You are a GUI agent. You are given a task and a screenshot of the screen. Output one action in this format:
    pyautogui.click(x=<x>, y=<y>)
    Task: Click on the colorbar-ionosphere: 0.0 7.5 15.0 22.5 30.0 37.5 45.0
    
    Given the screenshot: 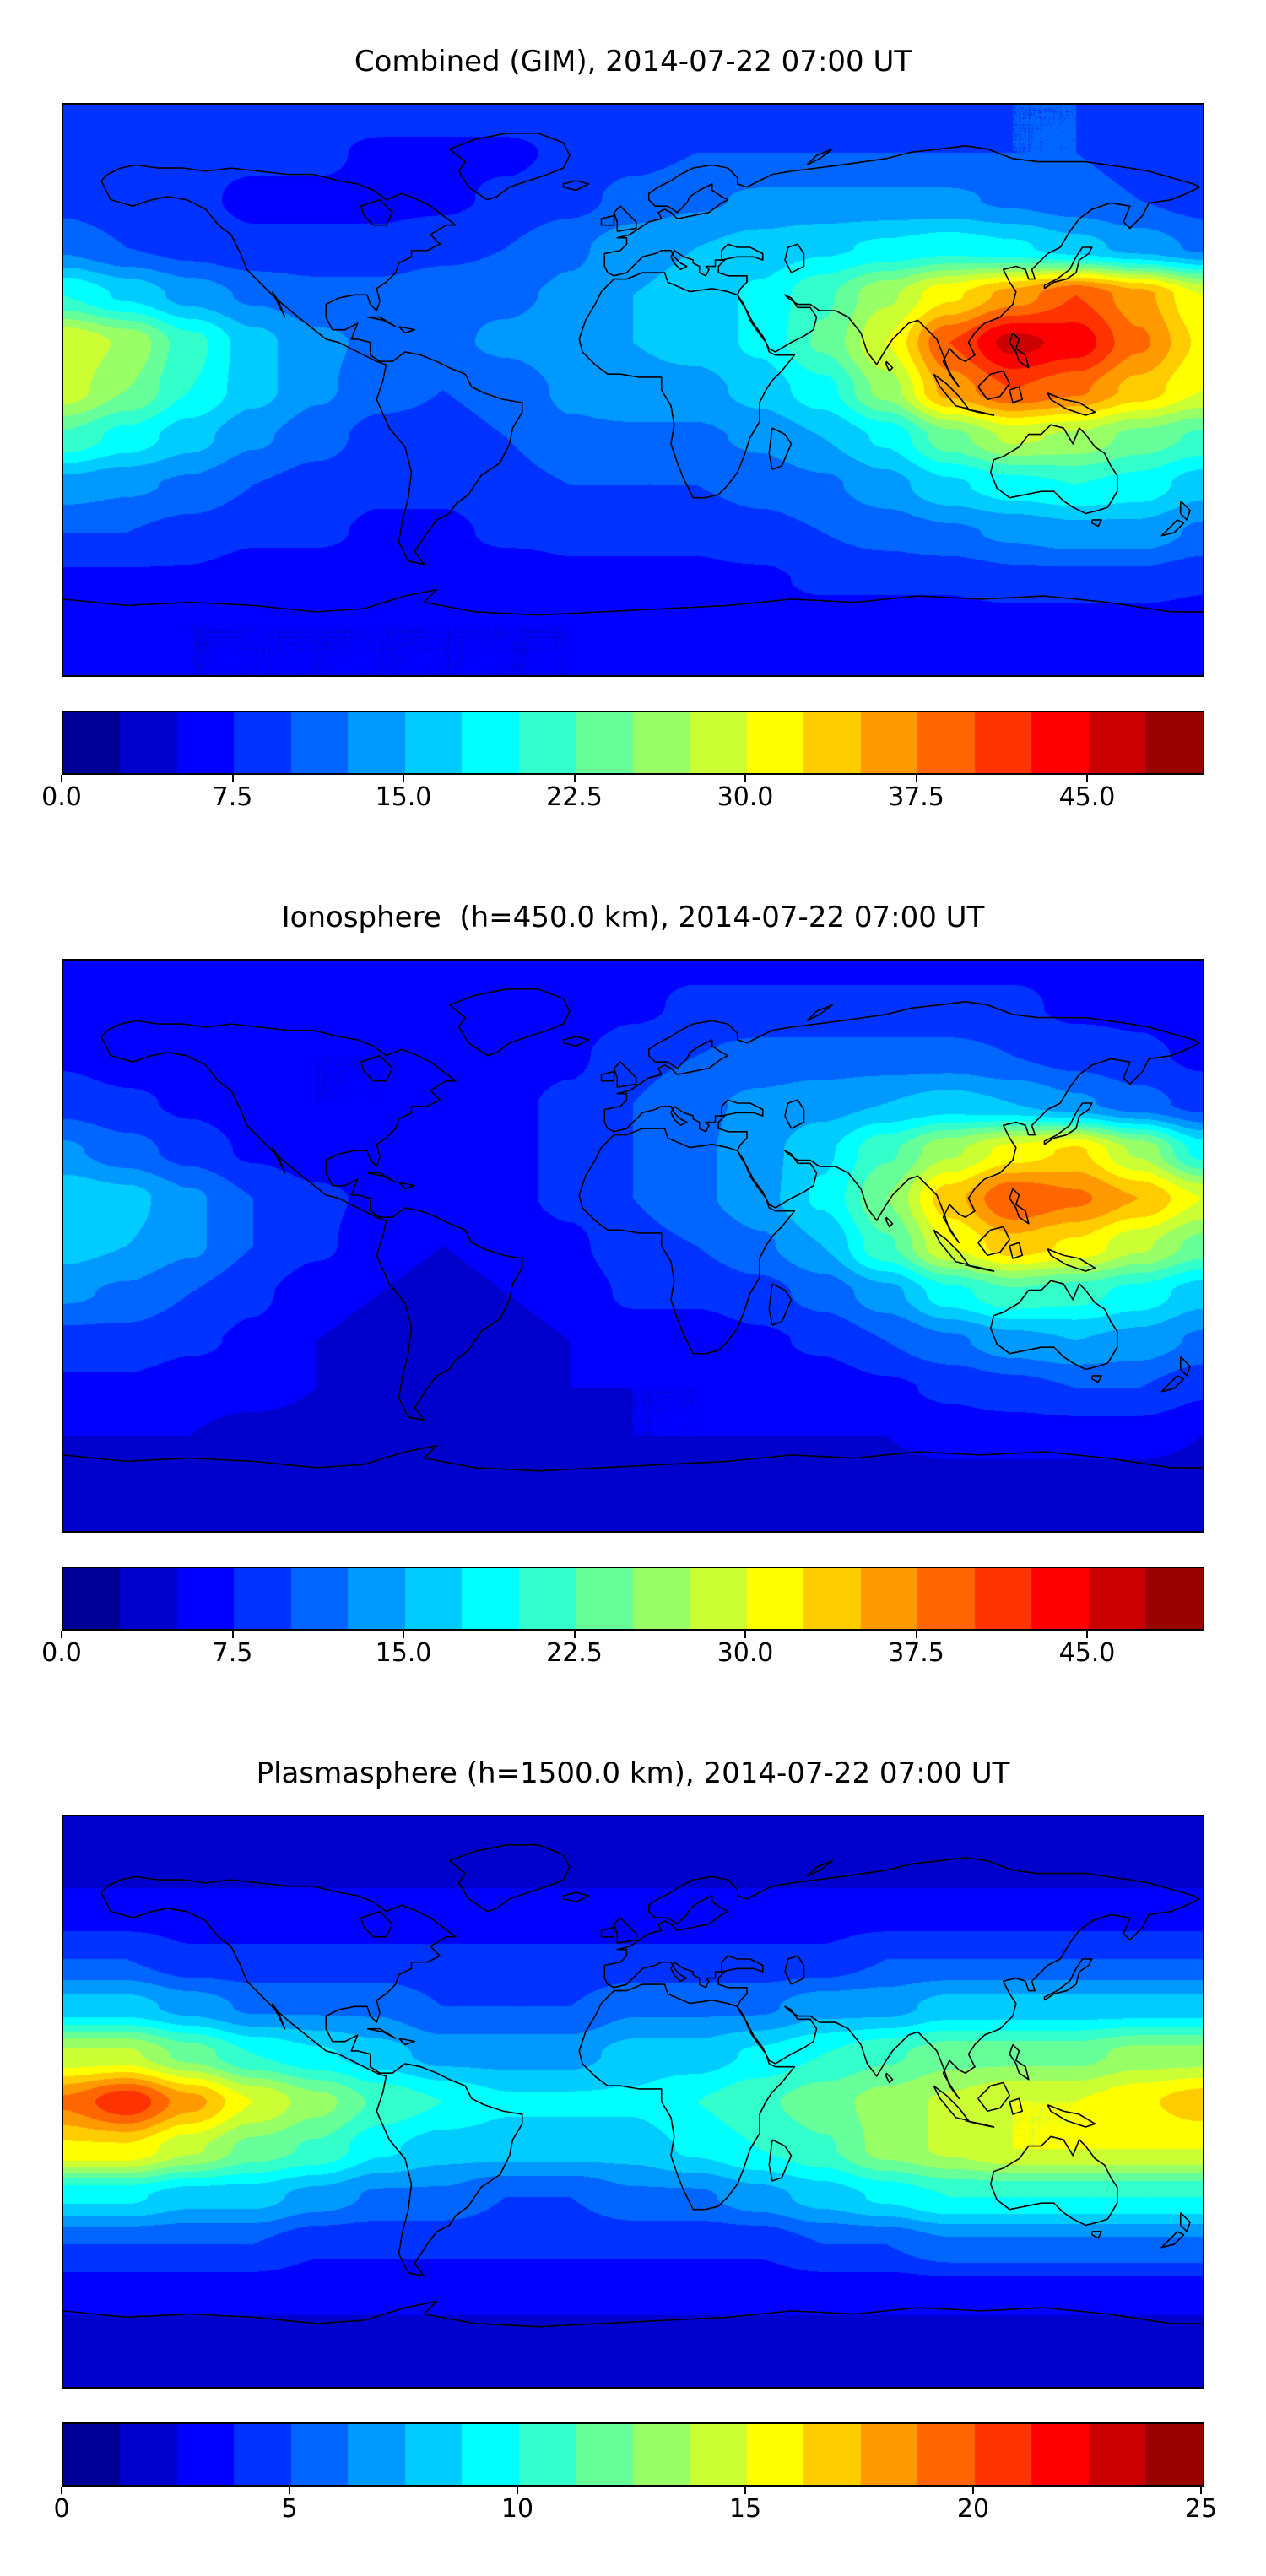 What is the action you would take?
    pyautogui.click(x=622, y=1617)
    